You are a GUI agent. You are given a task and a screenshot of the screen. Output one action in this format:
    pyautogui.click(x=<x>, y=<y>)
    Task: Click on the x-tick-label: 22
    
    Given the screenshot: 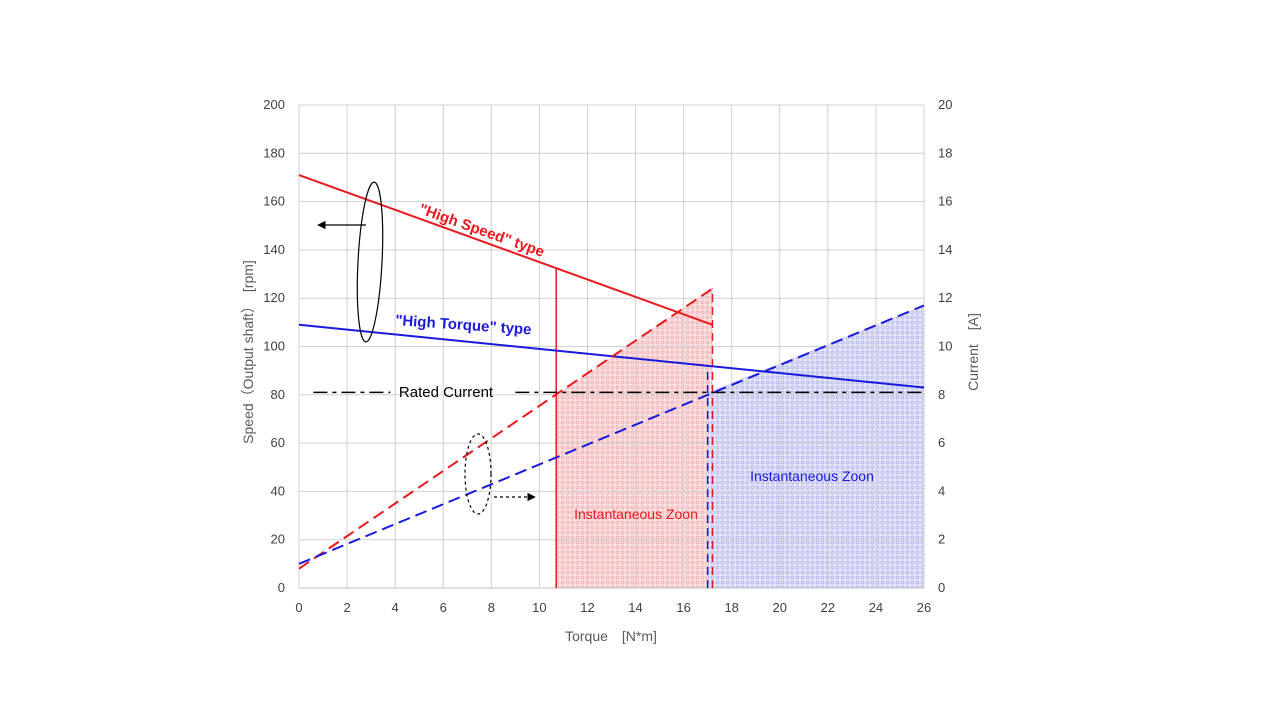 What is the action you would take?
    pyautogui.click(x=828, y=607)
    